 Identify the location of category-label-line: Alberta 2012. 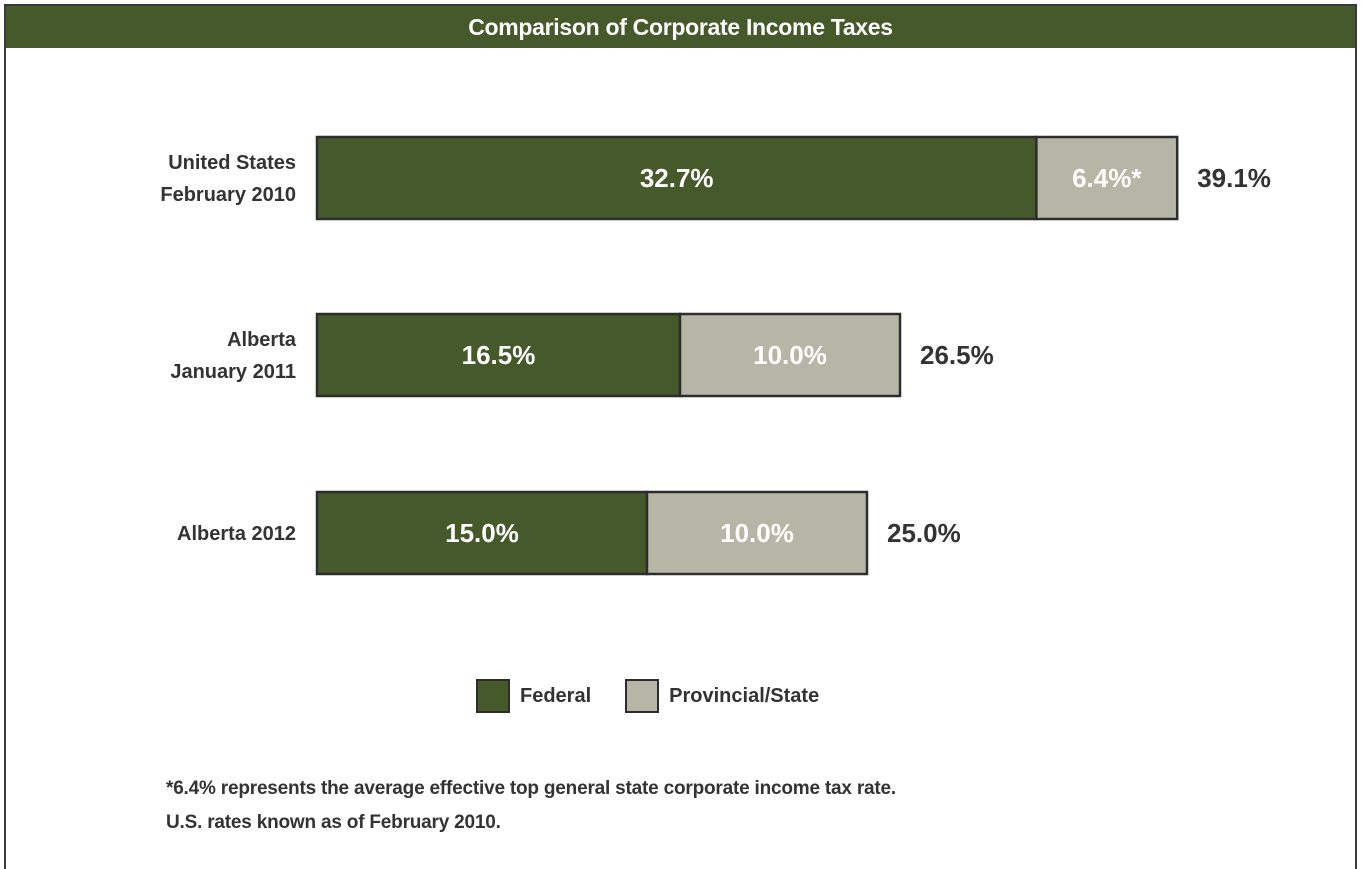
(236, 534).